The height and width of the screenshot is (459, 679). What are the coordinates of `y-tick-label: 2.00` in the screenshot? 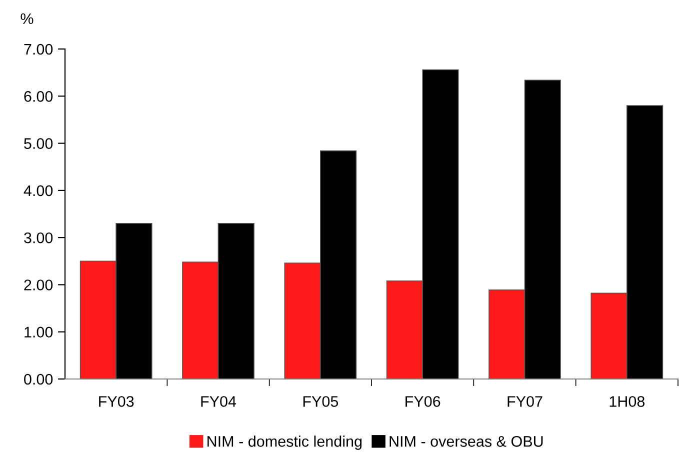 It's located at (38, 285).